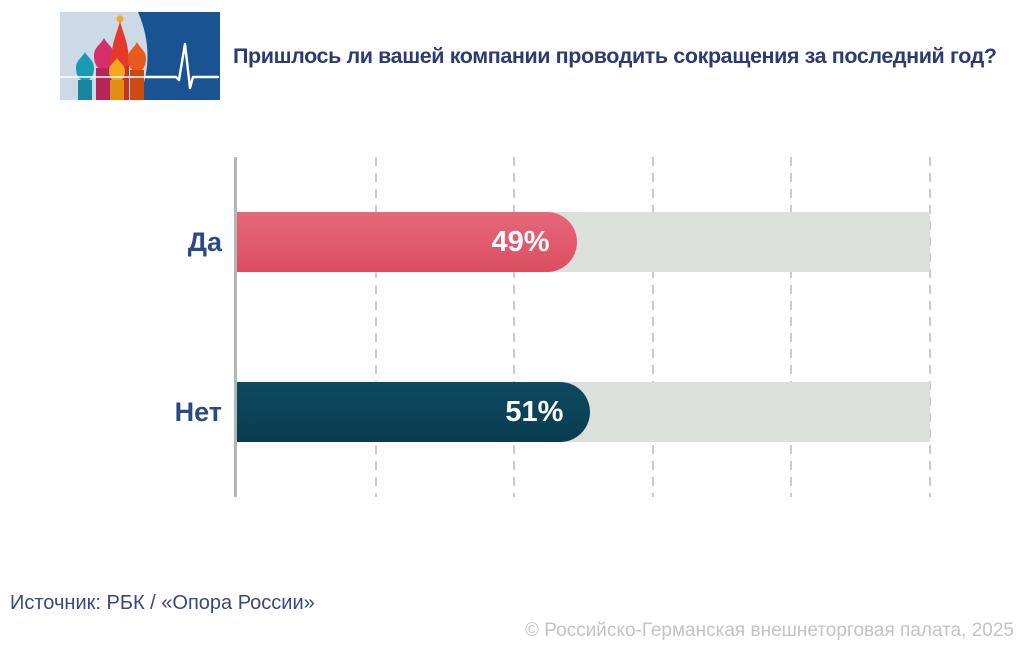 This screenshot has height=655, width=1024. Describe the element at coordinates (162, 603) in the screenshot. I see `source-text: Источник: РБК / «Опора России»` at that location.